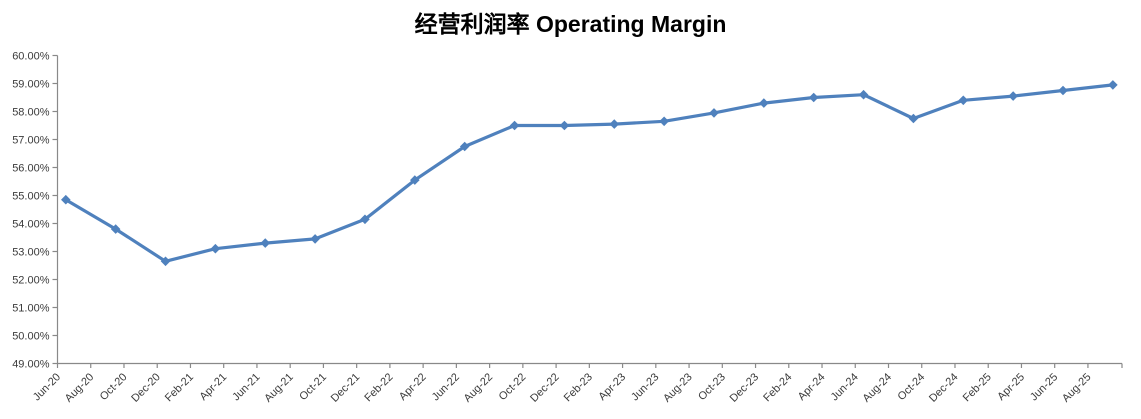  What do you see at coordinates (346, 388) in the screenshot?
I see `x-axis-tick-label: Dec-21` at bounding box center [346, 388].